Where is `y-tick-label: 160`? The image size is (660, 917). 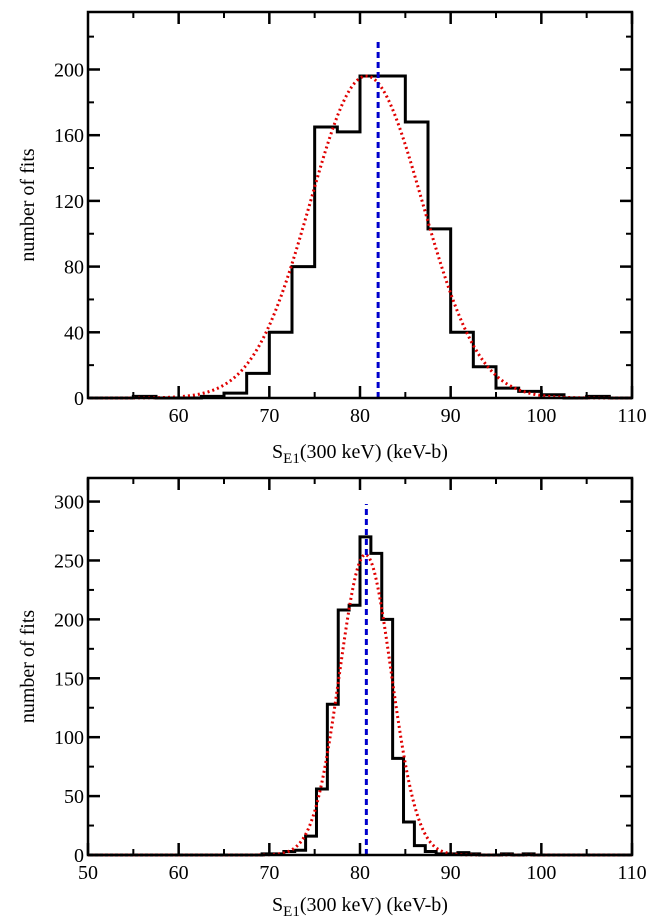 y-tick-label: 160 is located at coordinates (69, 136).